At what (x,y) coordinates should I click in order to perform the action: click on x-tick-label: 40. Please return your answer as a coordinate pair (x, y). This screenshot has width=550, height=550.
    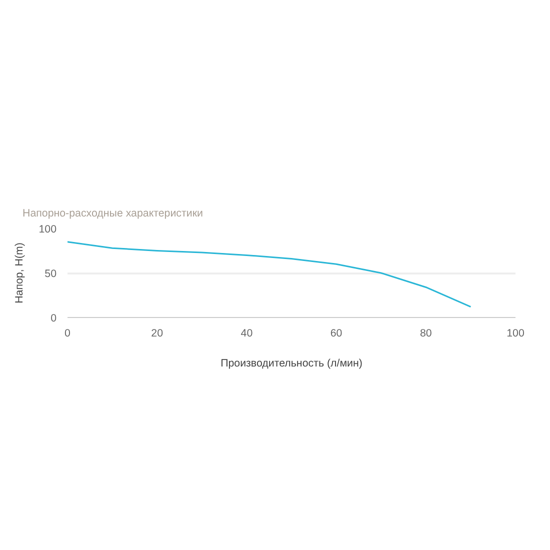
    Looking at the image, I should click on (246, 334).